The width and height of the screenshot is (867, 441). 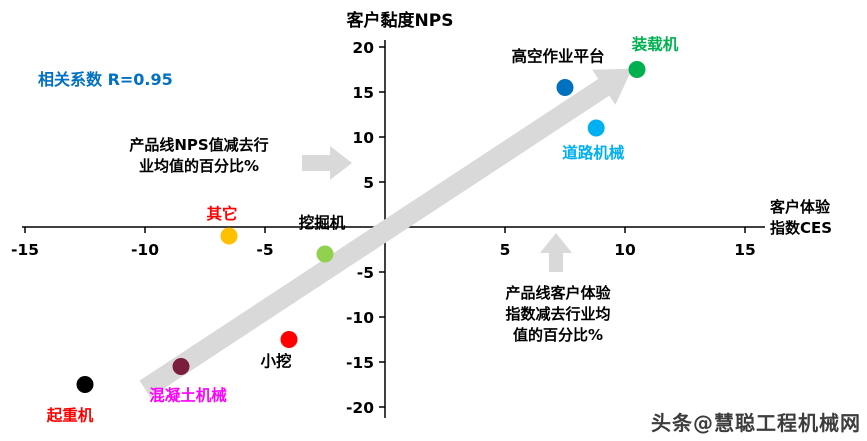 What do you see at coordinates (801, 217) in the screenshot?
I see `x-axis-title: 客户体验 指数CES` at bounding box center [801, 217].